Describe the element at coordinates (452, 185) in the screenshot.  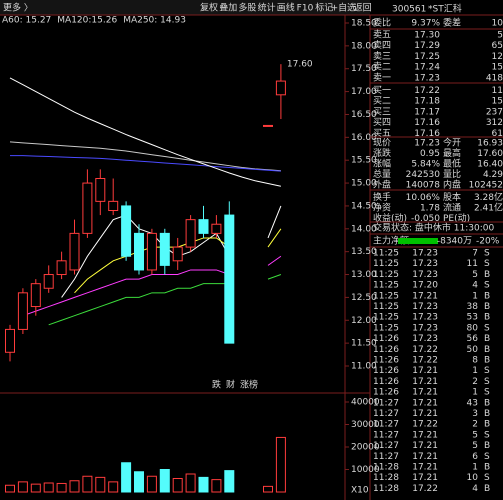
I see `label: 内盘` at that location.